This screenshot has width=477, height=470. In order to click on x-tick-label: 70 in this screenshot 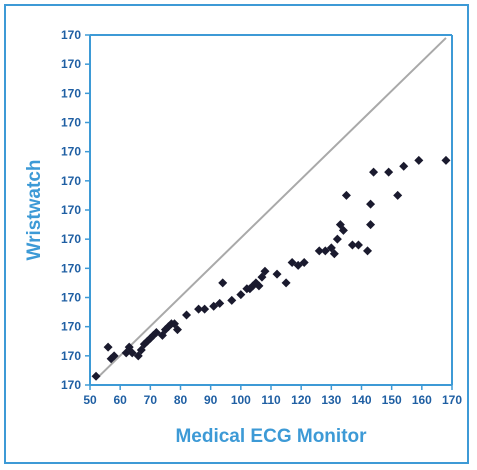, I will do `click(151, 400)`.